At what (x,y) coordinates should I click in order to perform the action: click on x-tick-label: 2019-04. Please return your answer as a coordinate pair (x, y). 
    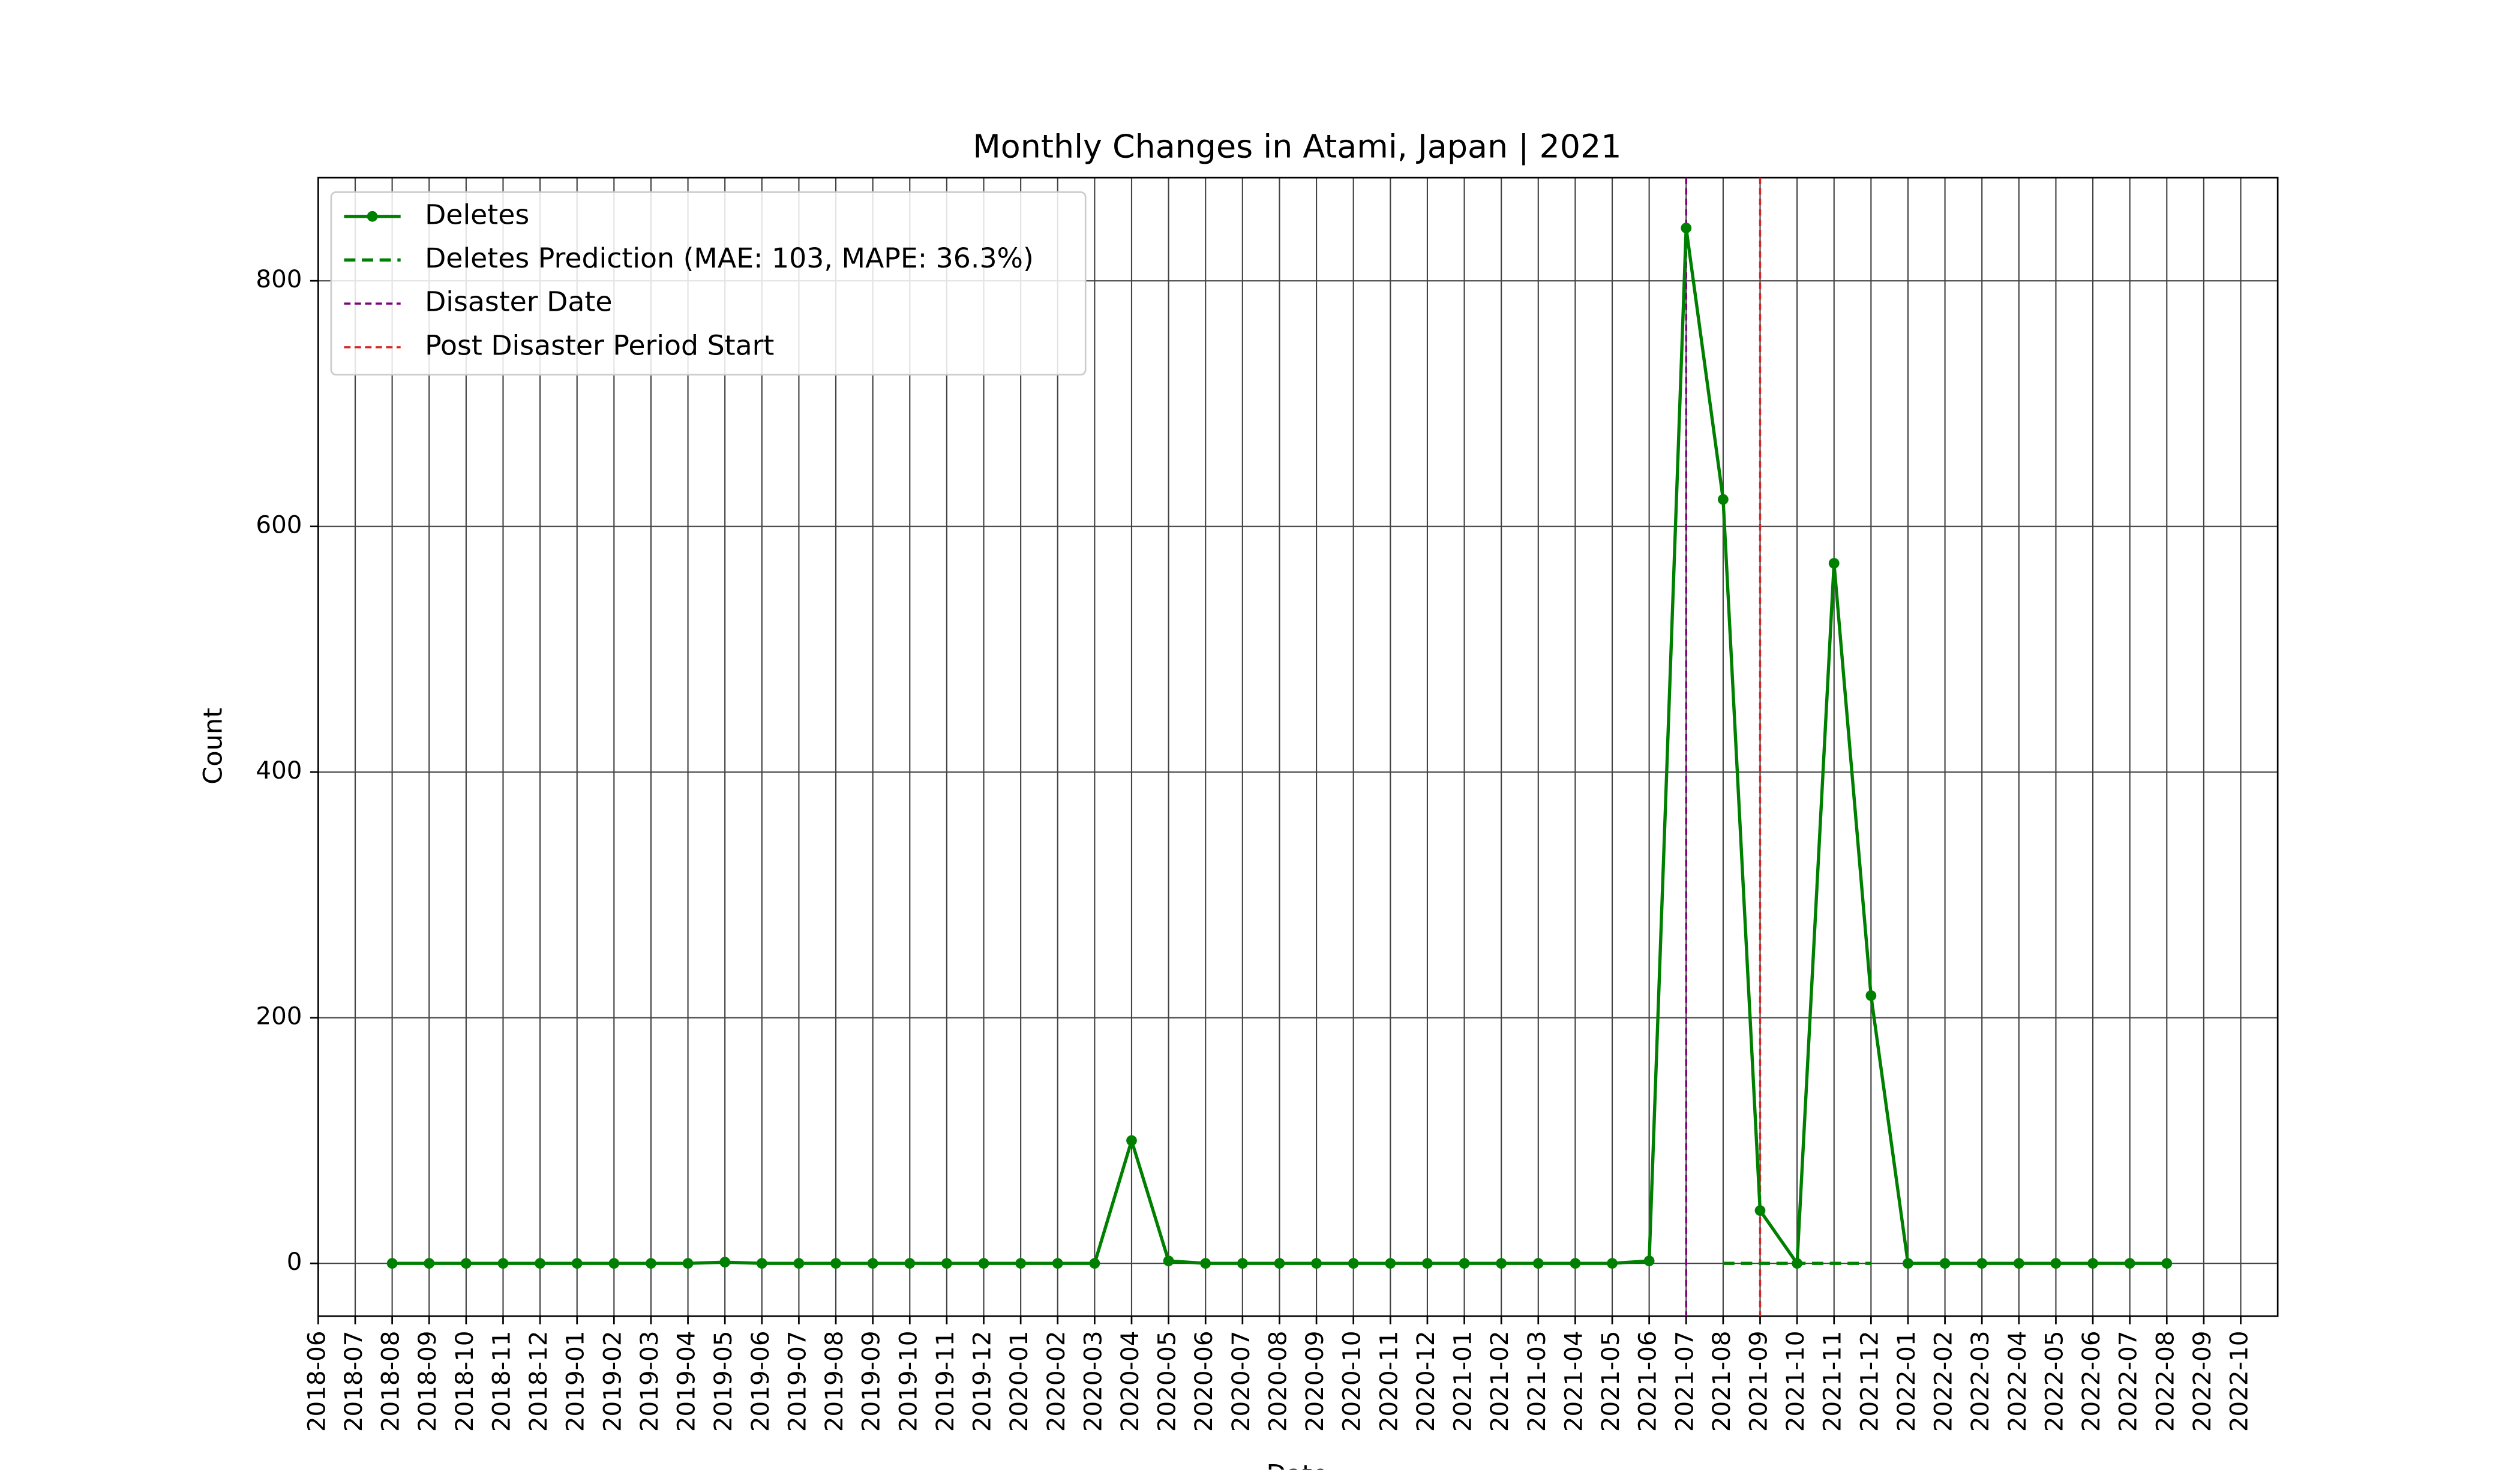
    Looking at the image, I should click on (687, 1381).